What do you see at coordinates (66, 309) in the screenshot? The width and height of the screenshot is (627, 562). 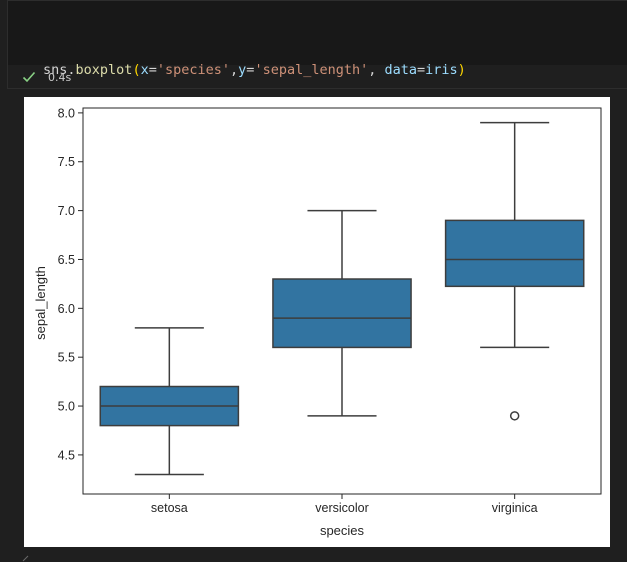 I see `y-tick-label: 6.0` at bounding box center [66, 309].